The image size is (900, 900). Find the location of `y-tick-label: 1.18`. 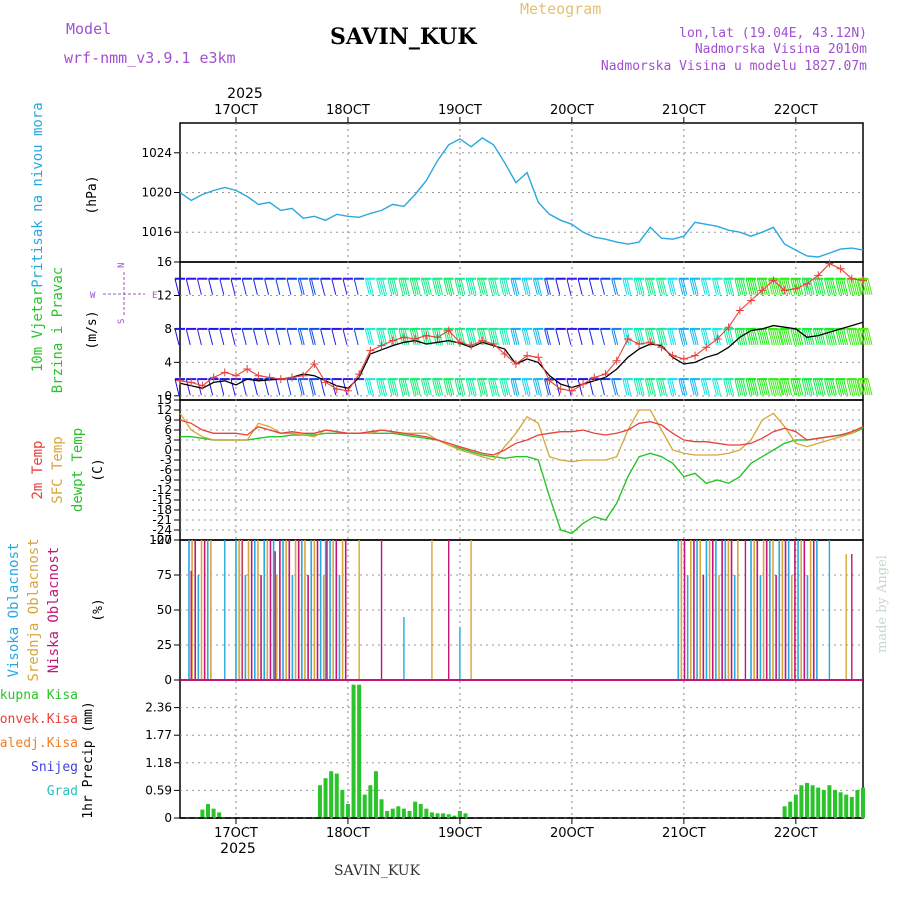

y-tick-label: 1.18 is located at coordinates (158, 763).